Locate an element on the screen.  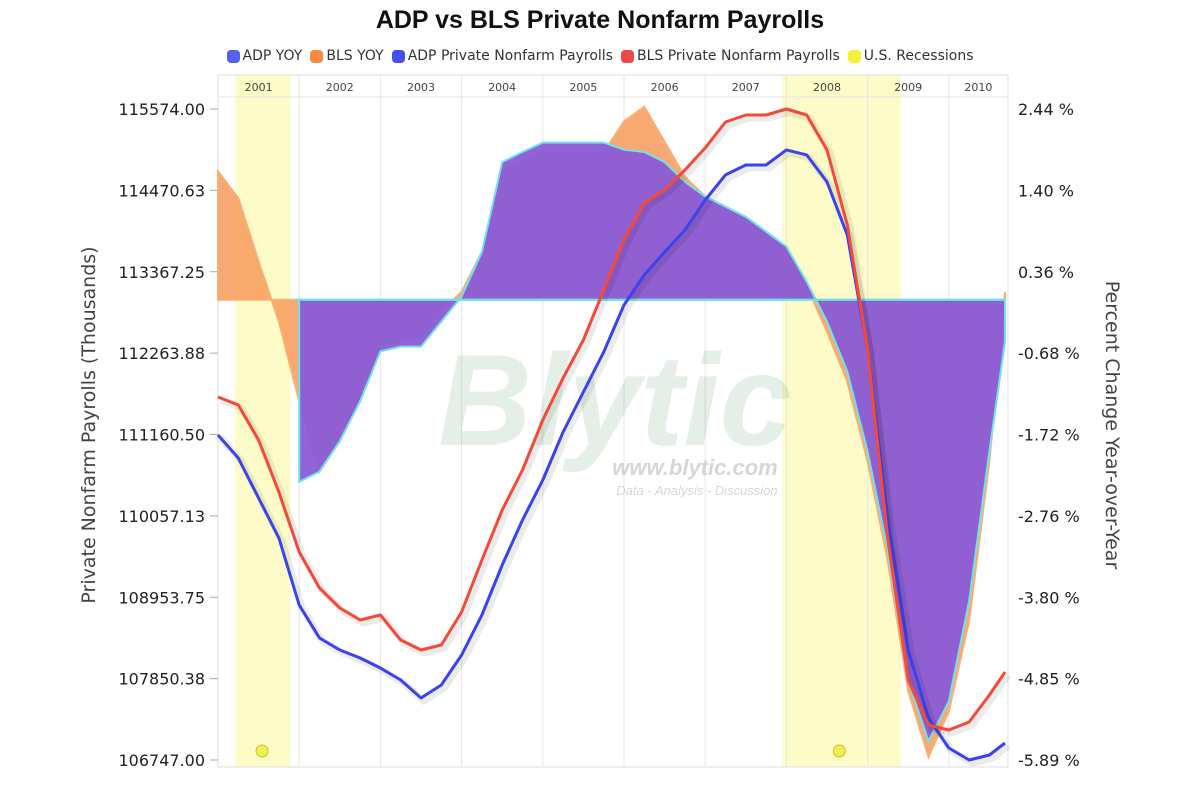
year-label: 2007 is located at coordinates (746, 87).